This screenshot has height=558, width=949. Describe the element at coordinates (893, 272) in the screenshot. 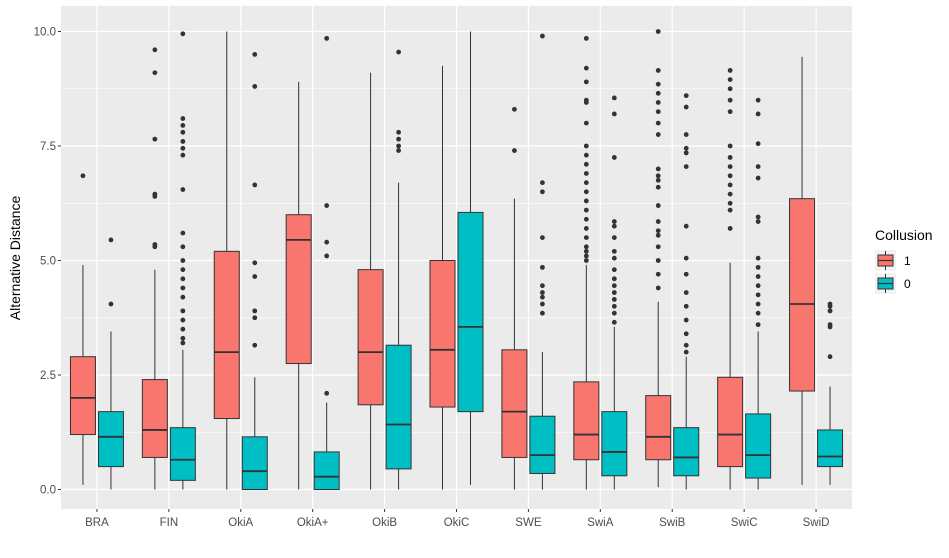

I see `legend-items: 10` at that location.